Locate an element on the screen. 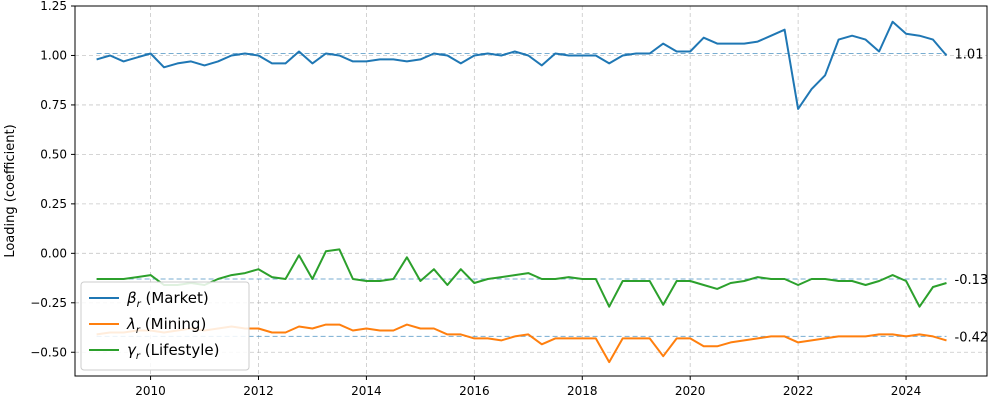  y-tick-label: 1.00 is located at coordinates (53, 55).